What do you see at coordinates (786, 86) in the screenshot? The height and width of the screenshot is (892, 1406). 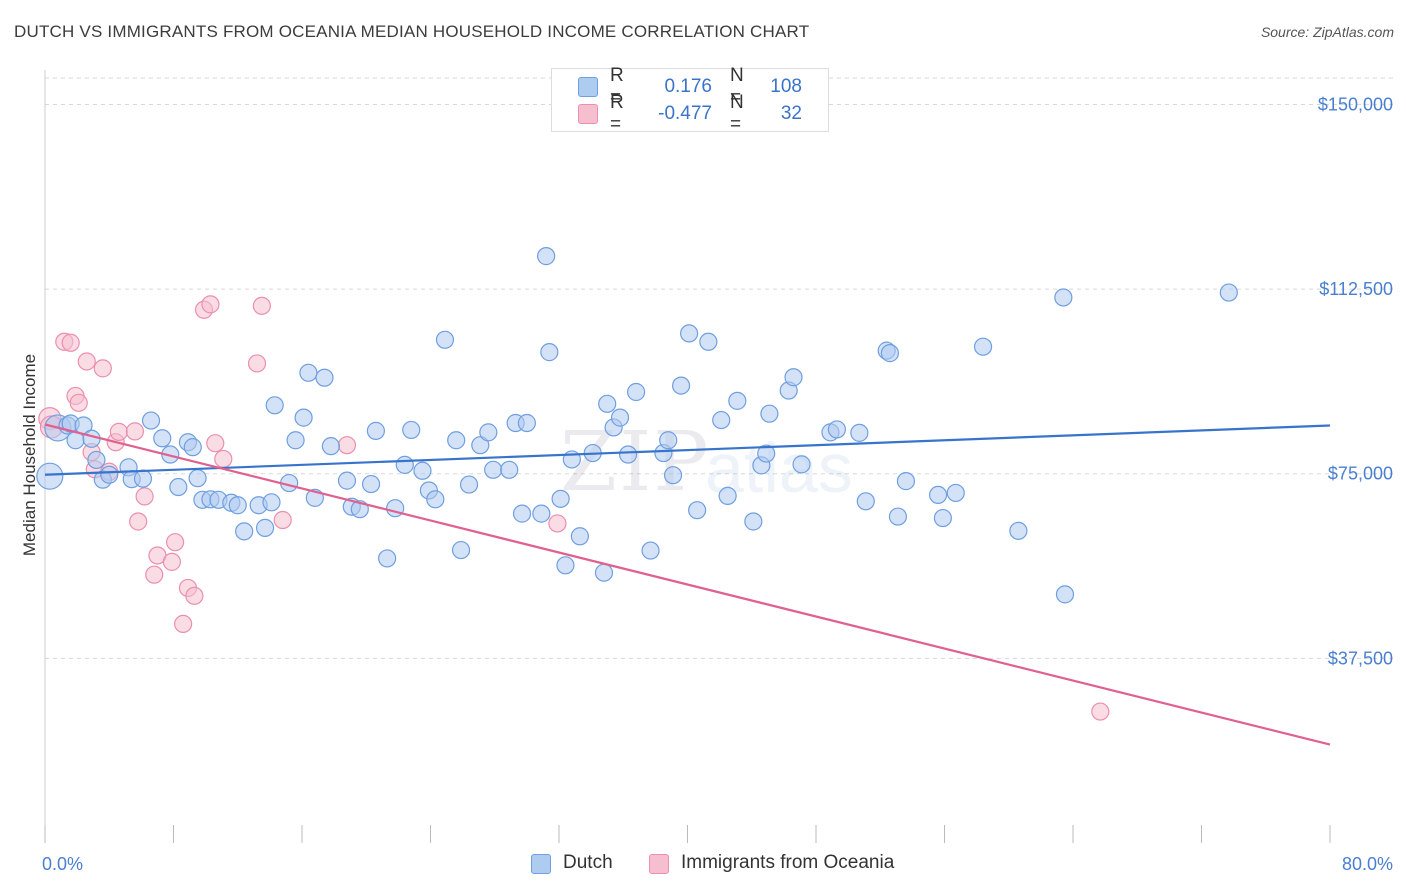 I see `n-value: 108` at bounding box center [786, 86].